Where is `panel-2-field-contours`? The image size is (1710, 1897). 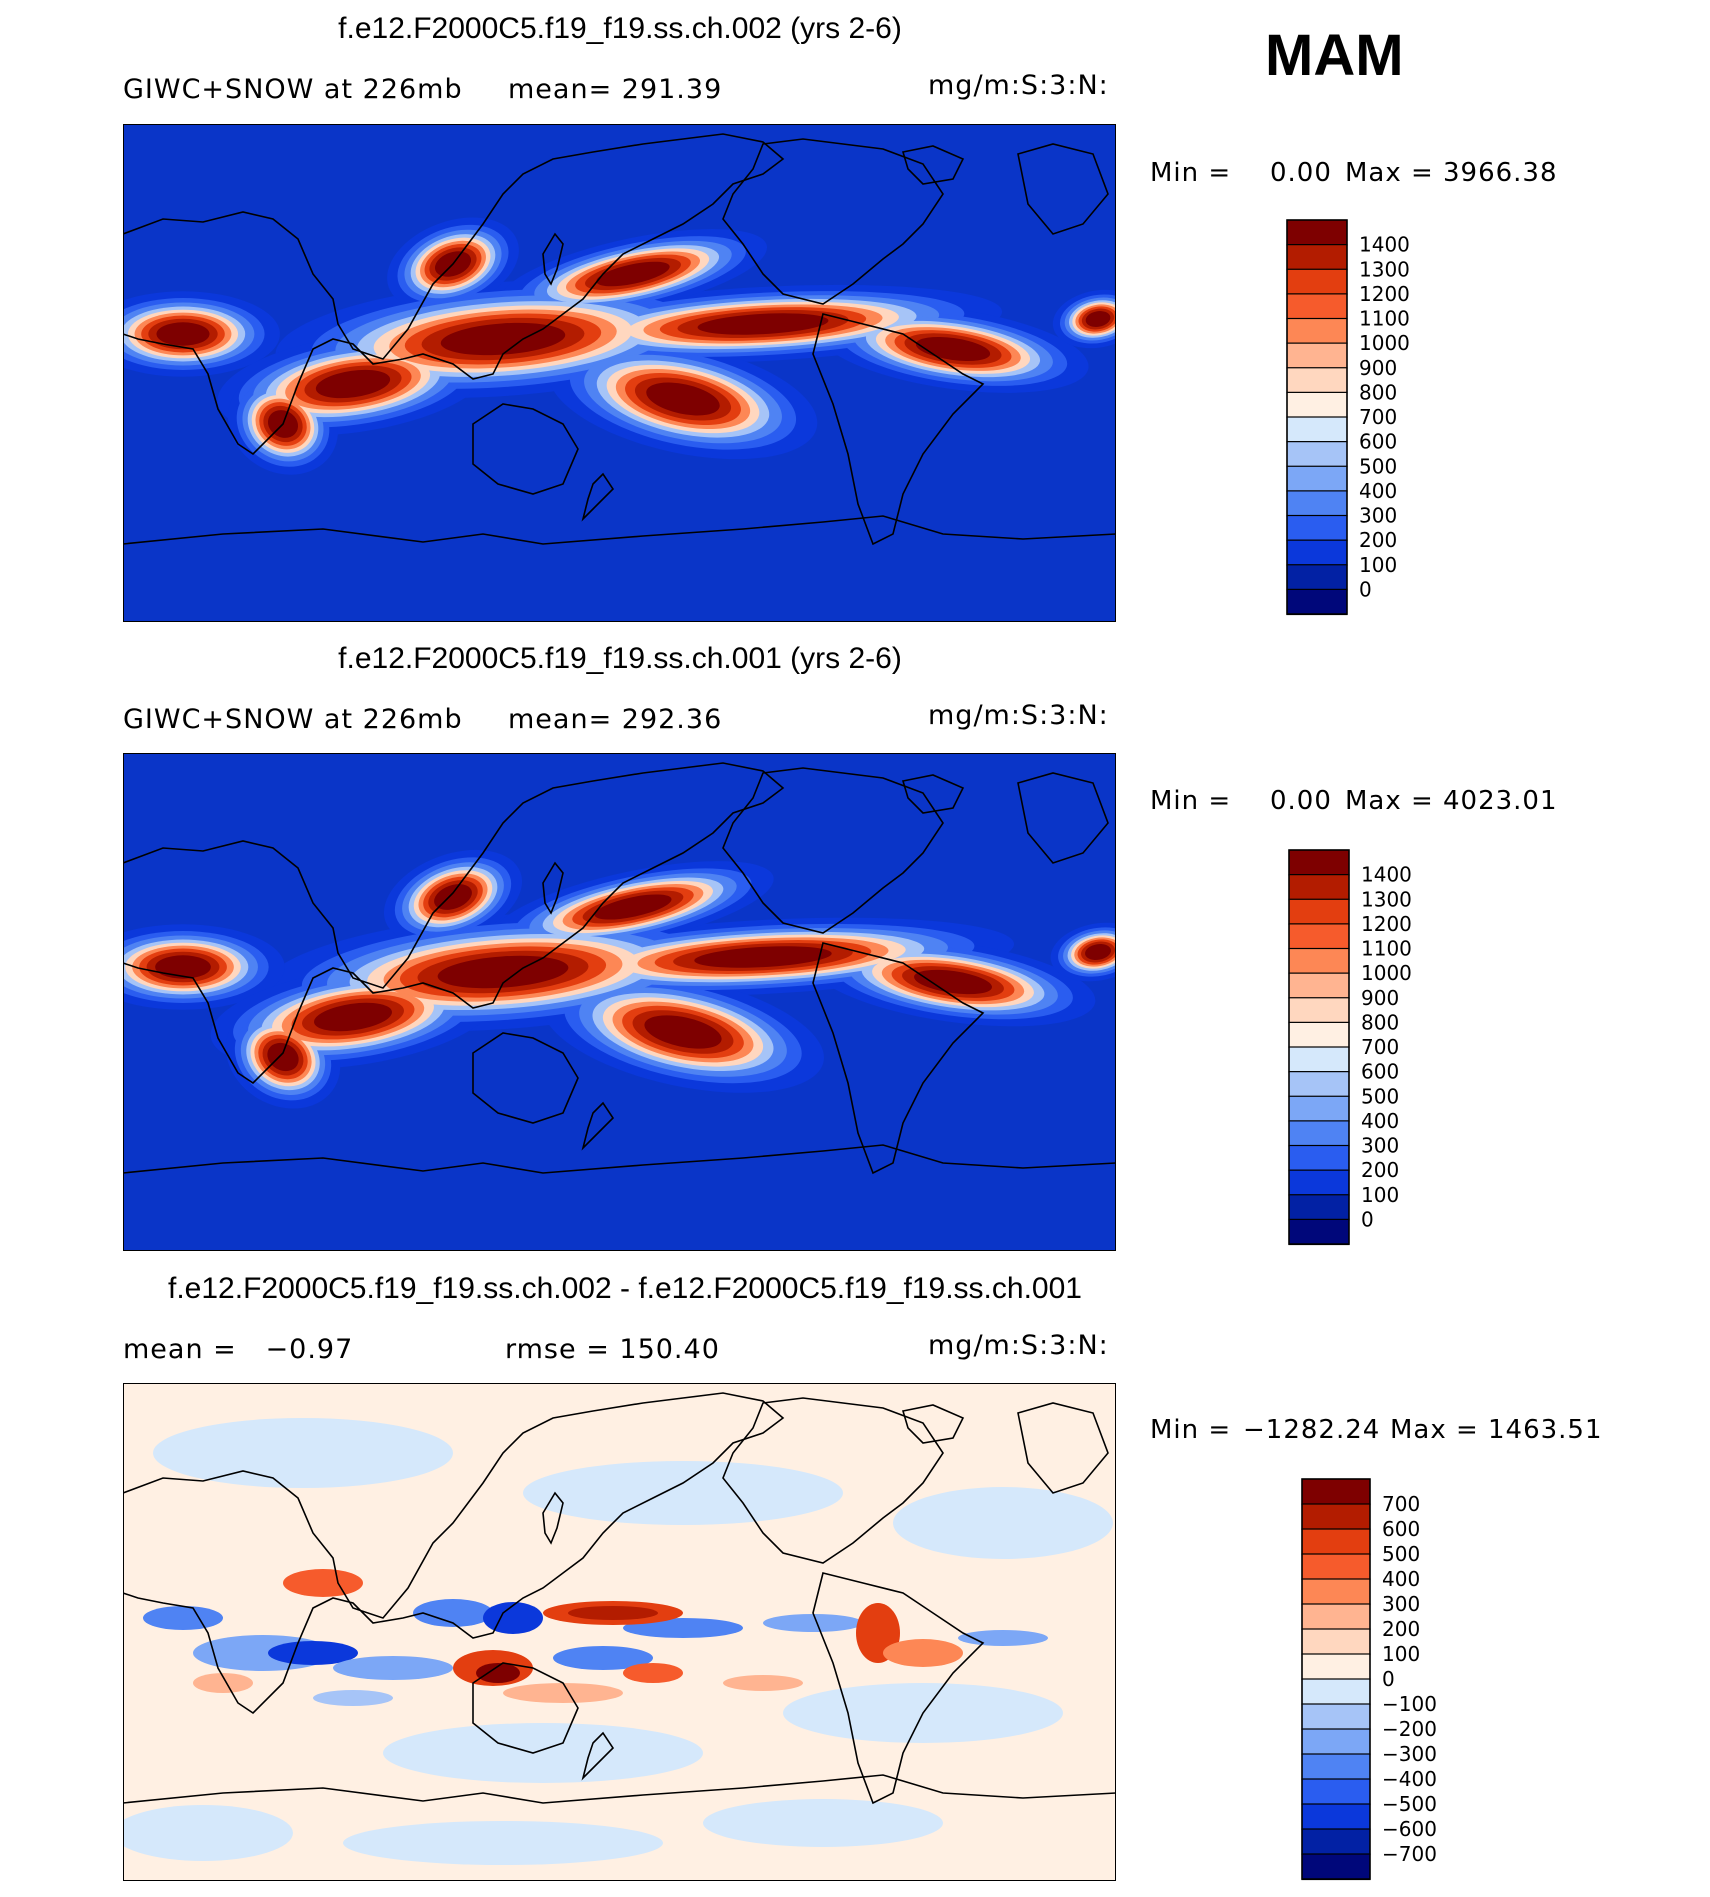 panel-2-field-contours is located at coordinates (619, 979).